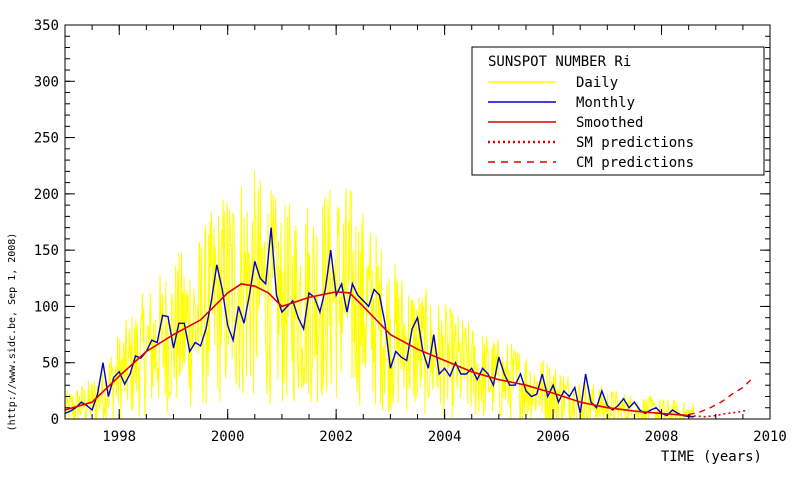 The height and width of the screenshot is (480, 800). I want to click on legend-title: SUNSPOT NUMBER Ri, so click(559, 62).